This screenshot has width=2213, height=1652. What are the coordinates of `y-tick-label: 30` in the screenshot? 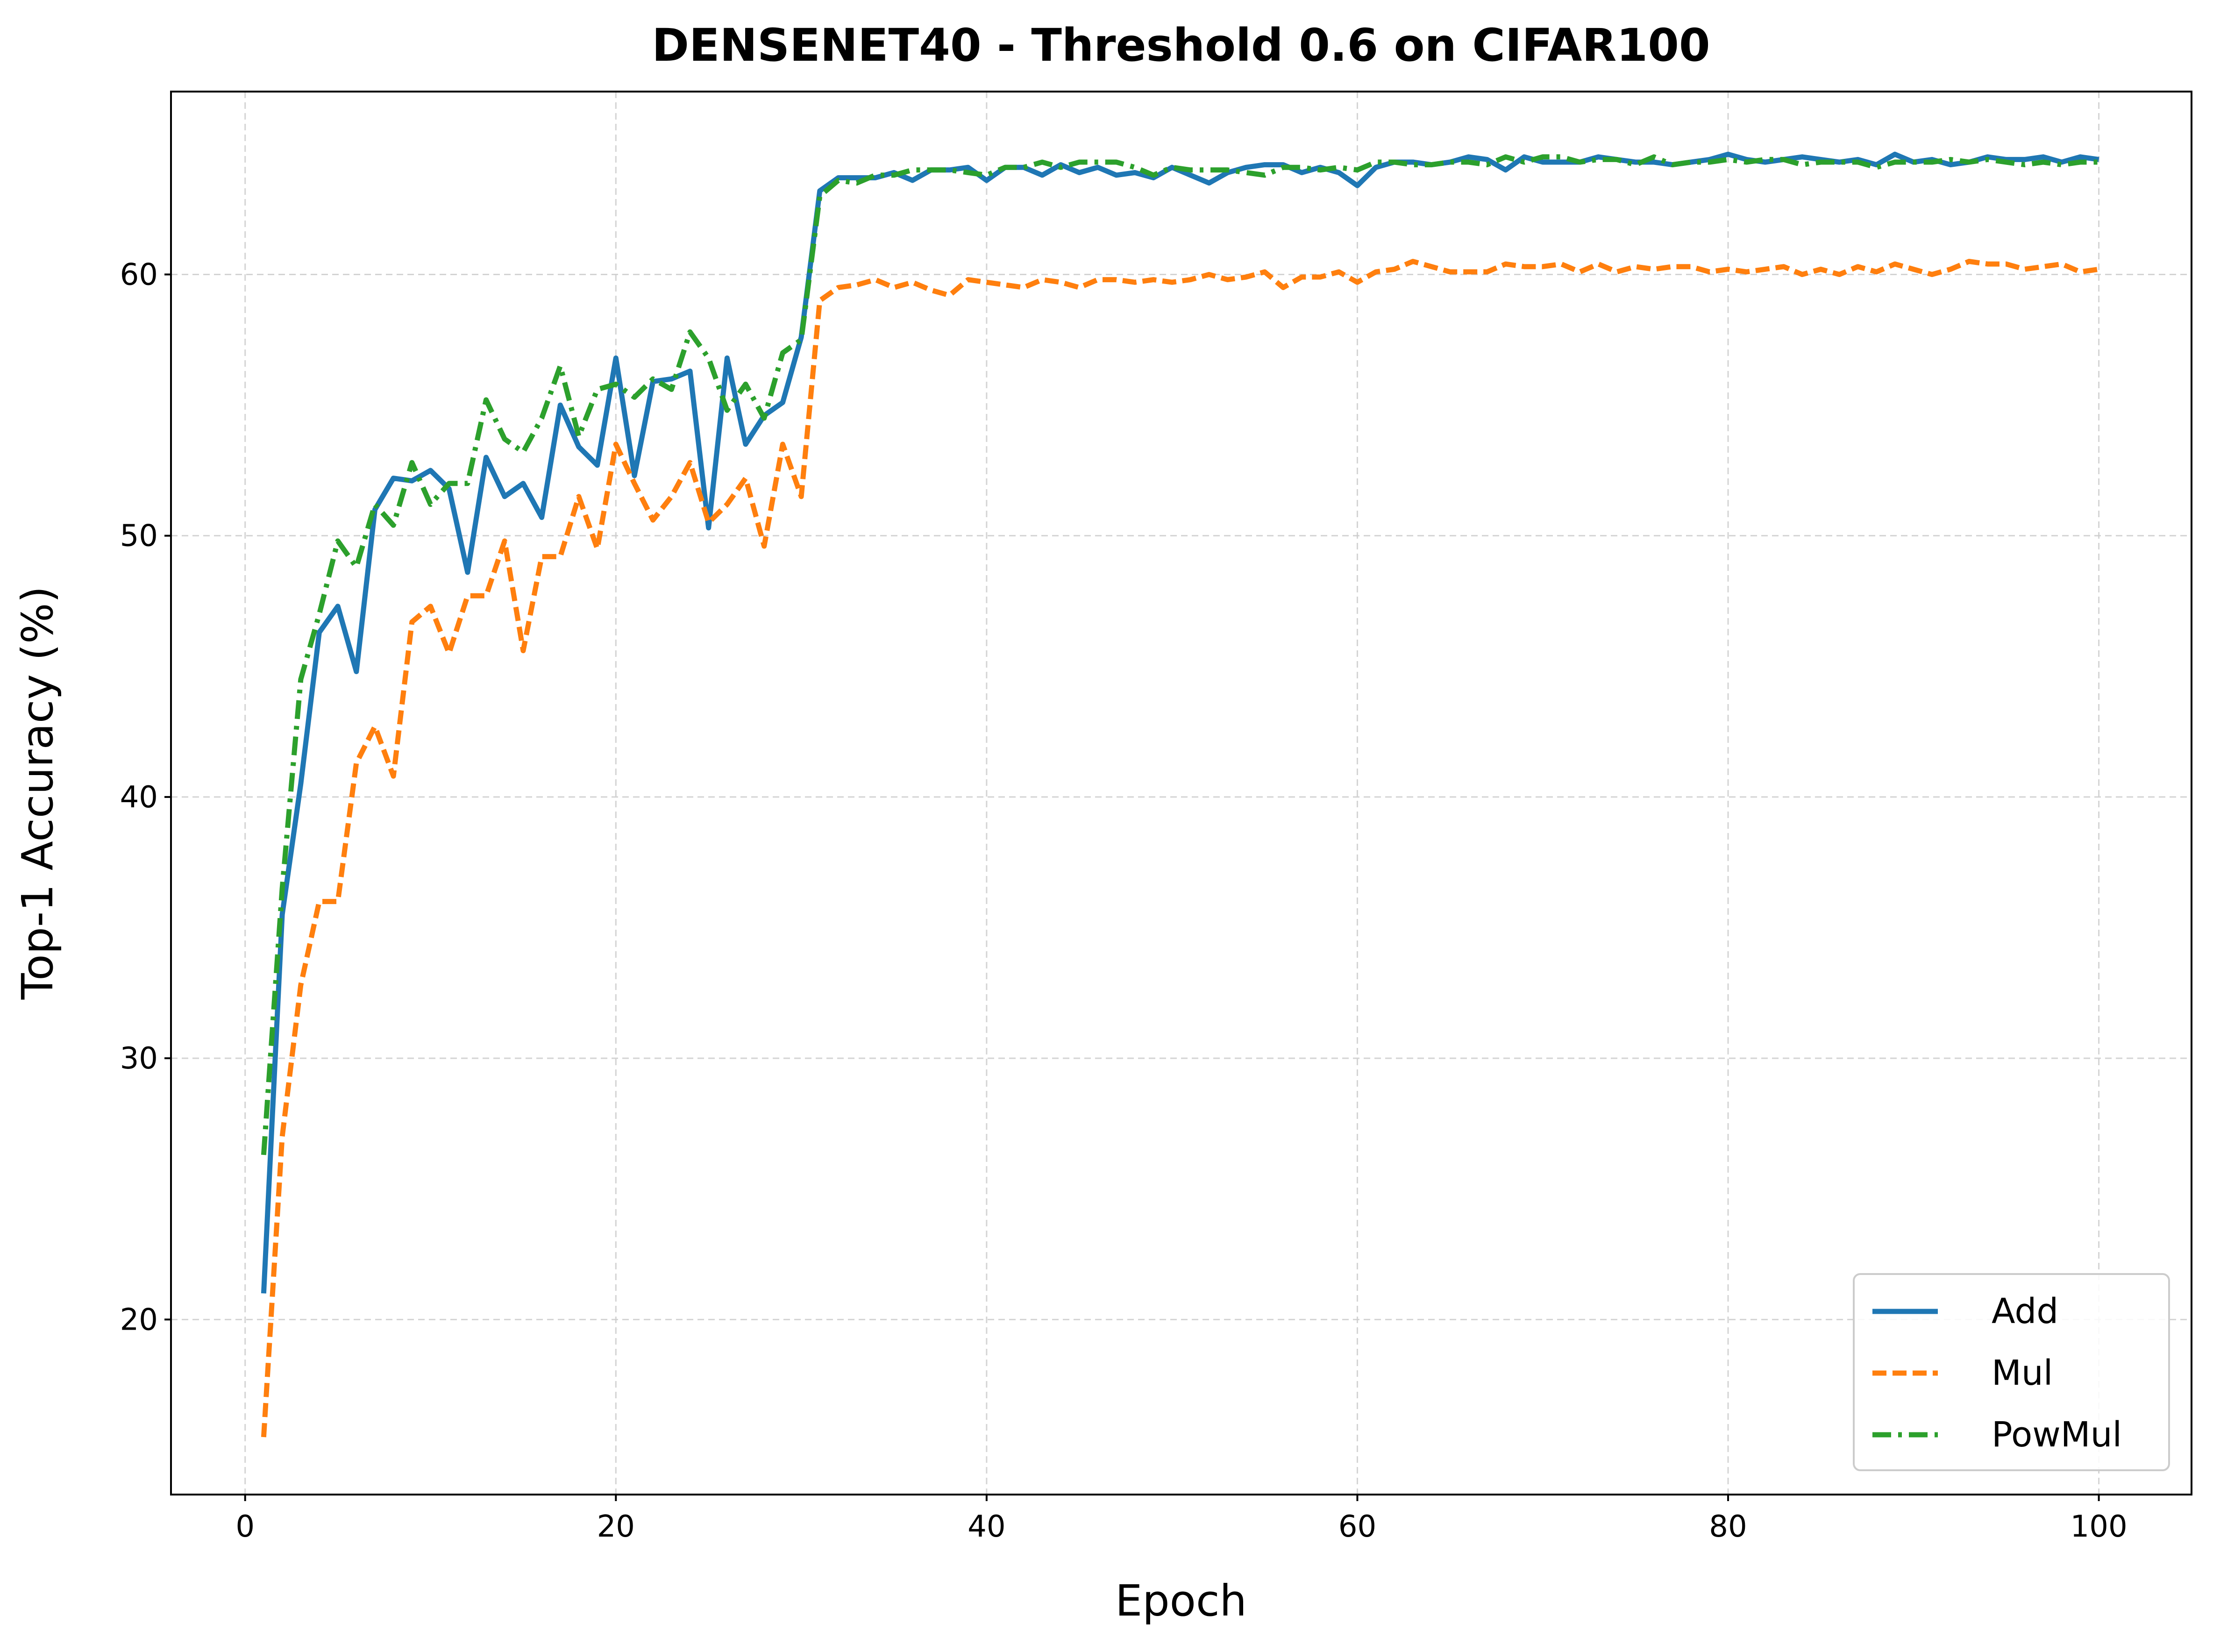 It's located at (139, 1058).